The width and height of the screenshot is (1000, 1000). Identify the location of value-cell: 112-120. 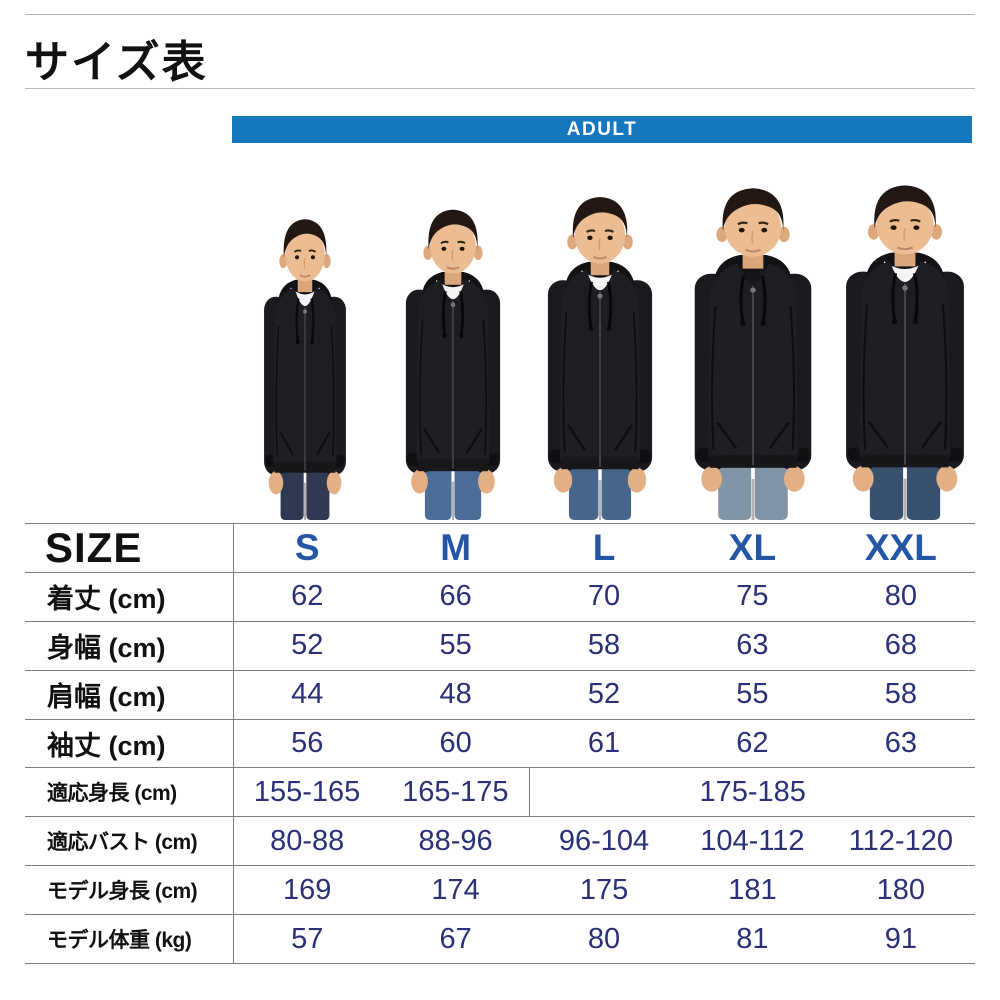
(900, 840).